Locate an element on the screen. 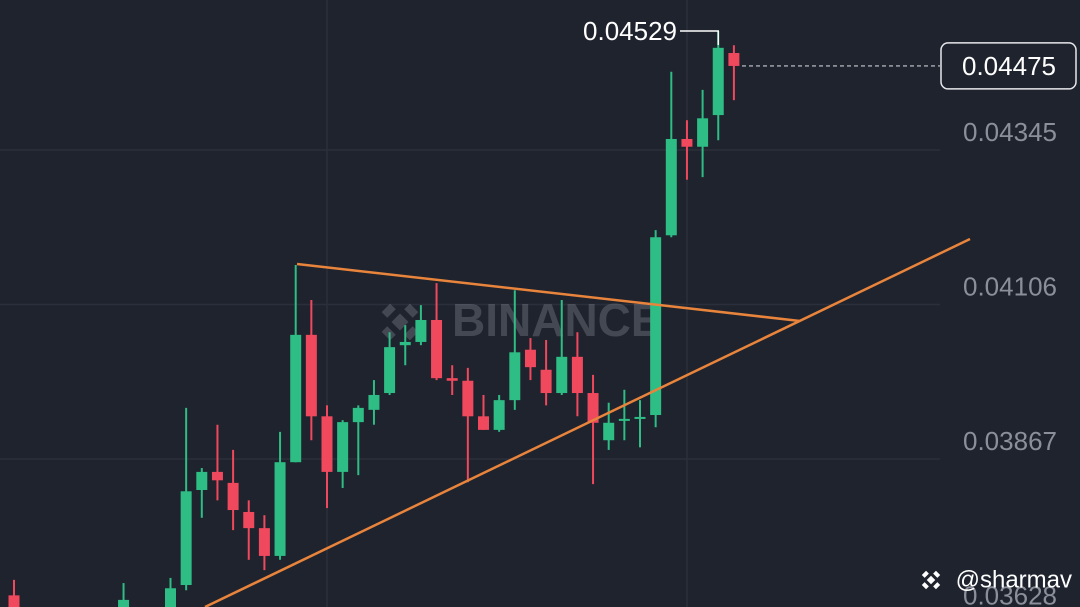  overlay: 0.04529 0.04475 is located at coordinates (830, 53).